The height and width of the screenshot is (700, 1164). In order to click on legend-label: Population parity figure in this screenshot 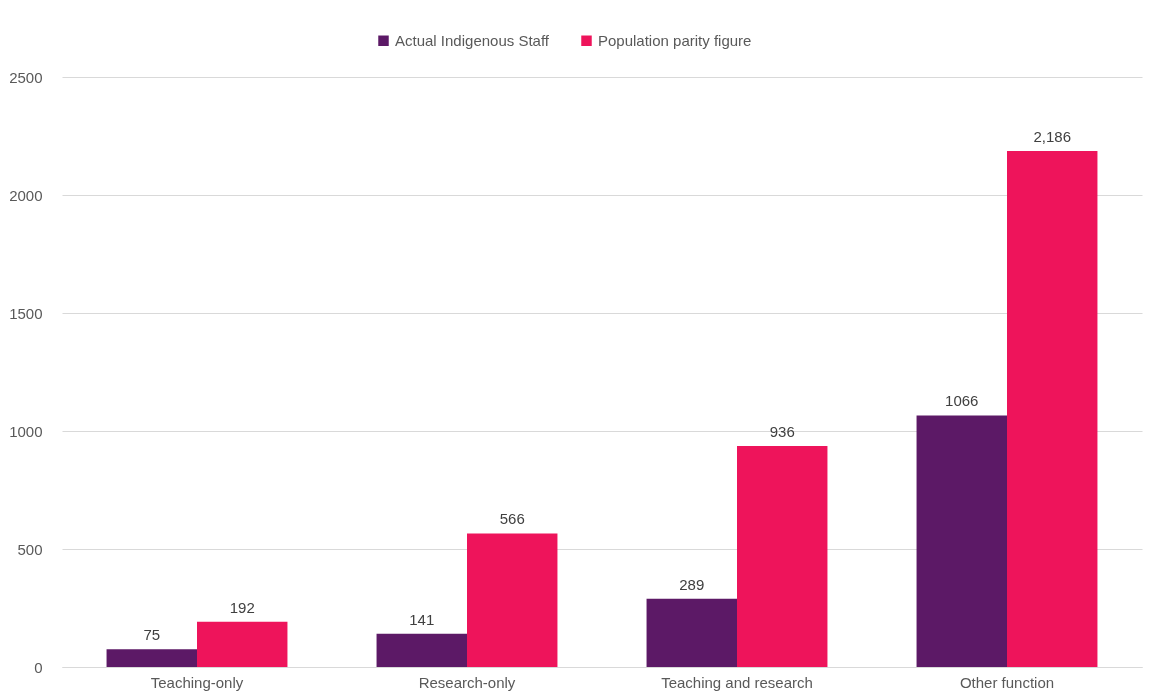, I will do `click(675, 40)`.